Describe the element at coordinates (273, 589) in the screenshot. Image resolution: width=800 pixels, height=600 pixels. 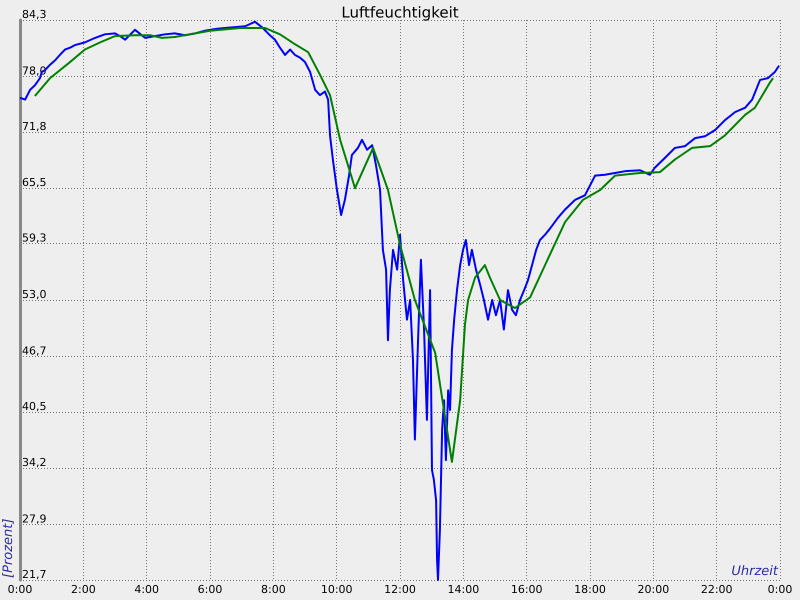
I see `x-tick-label: 8:00` at that location.